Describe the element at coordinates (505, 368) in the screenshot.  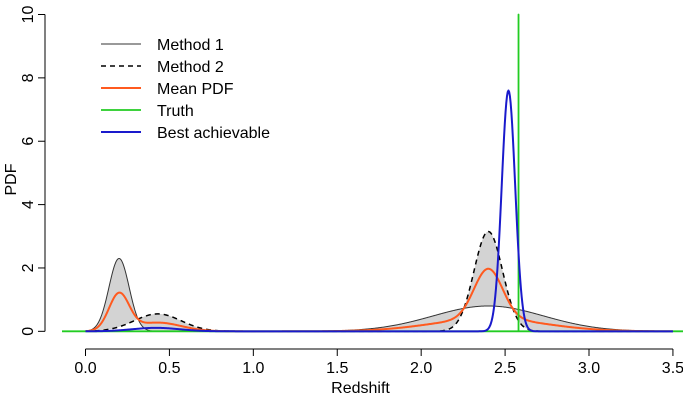
I see `x-tick-label: 2.5` at that location.